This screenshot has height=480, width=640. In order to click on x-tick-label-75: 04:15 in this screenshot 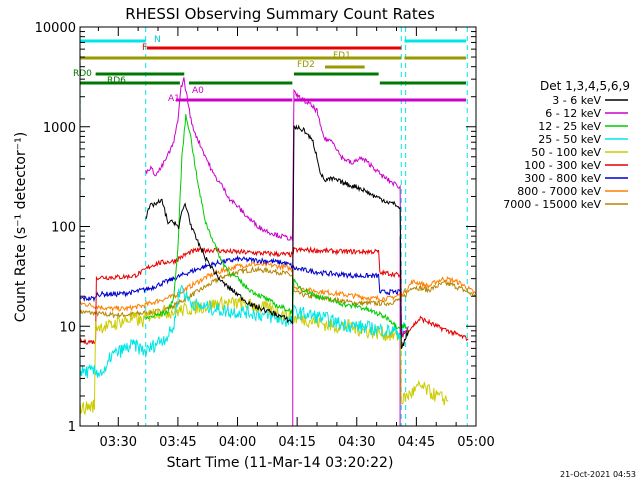, I will do `click(296, 442)`.